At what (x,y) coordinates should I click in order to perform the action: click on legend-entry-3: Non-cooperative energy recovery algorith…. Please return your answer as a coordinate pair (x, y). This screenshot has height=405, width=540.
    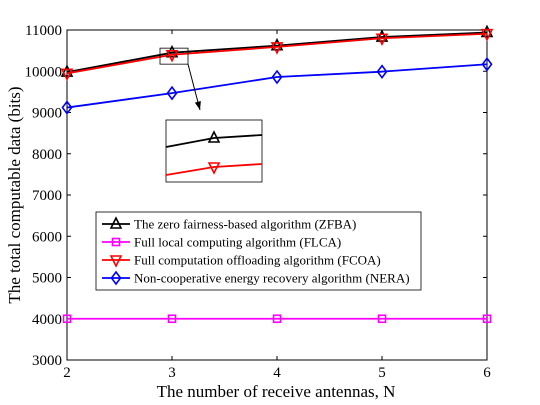
    Looking at the image, I should click on (256, 278).